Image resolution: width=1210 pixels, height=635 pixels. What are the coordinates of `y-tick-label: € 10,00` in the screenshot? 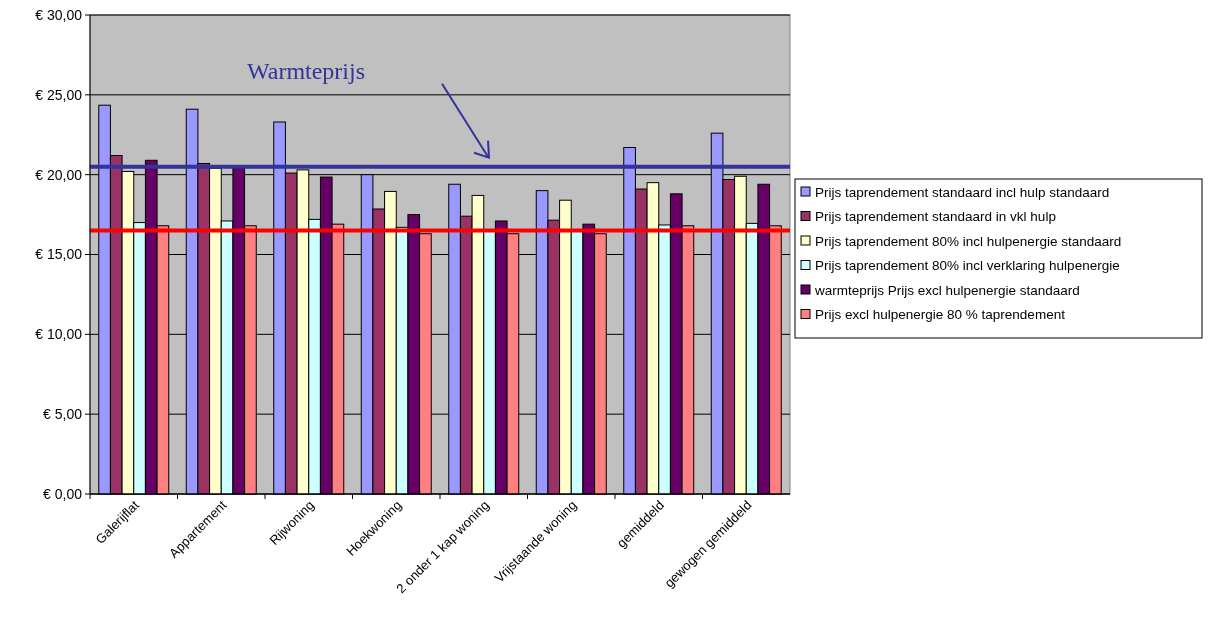 It's located at (59, 334).